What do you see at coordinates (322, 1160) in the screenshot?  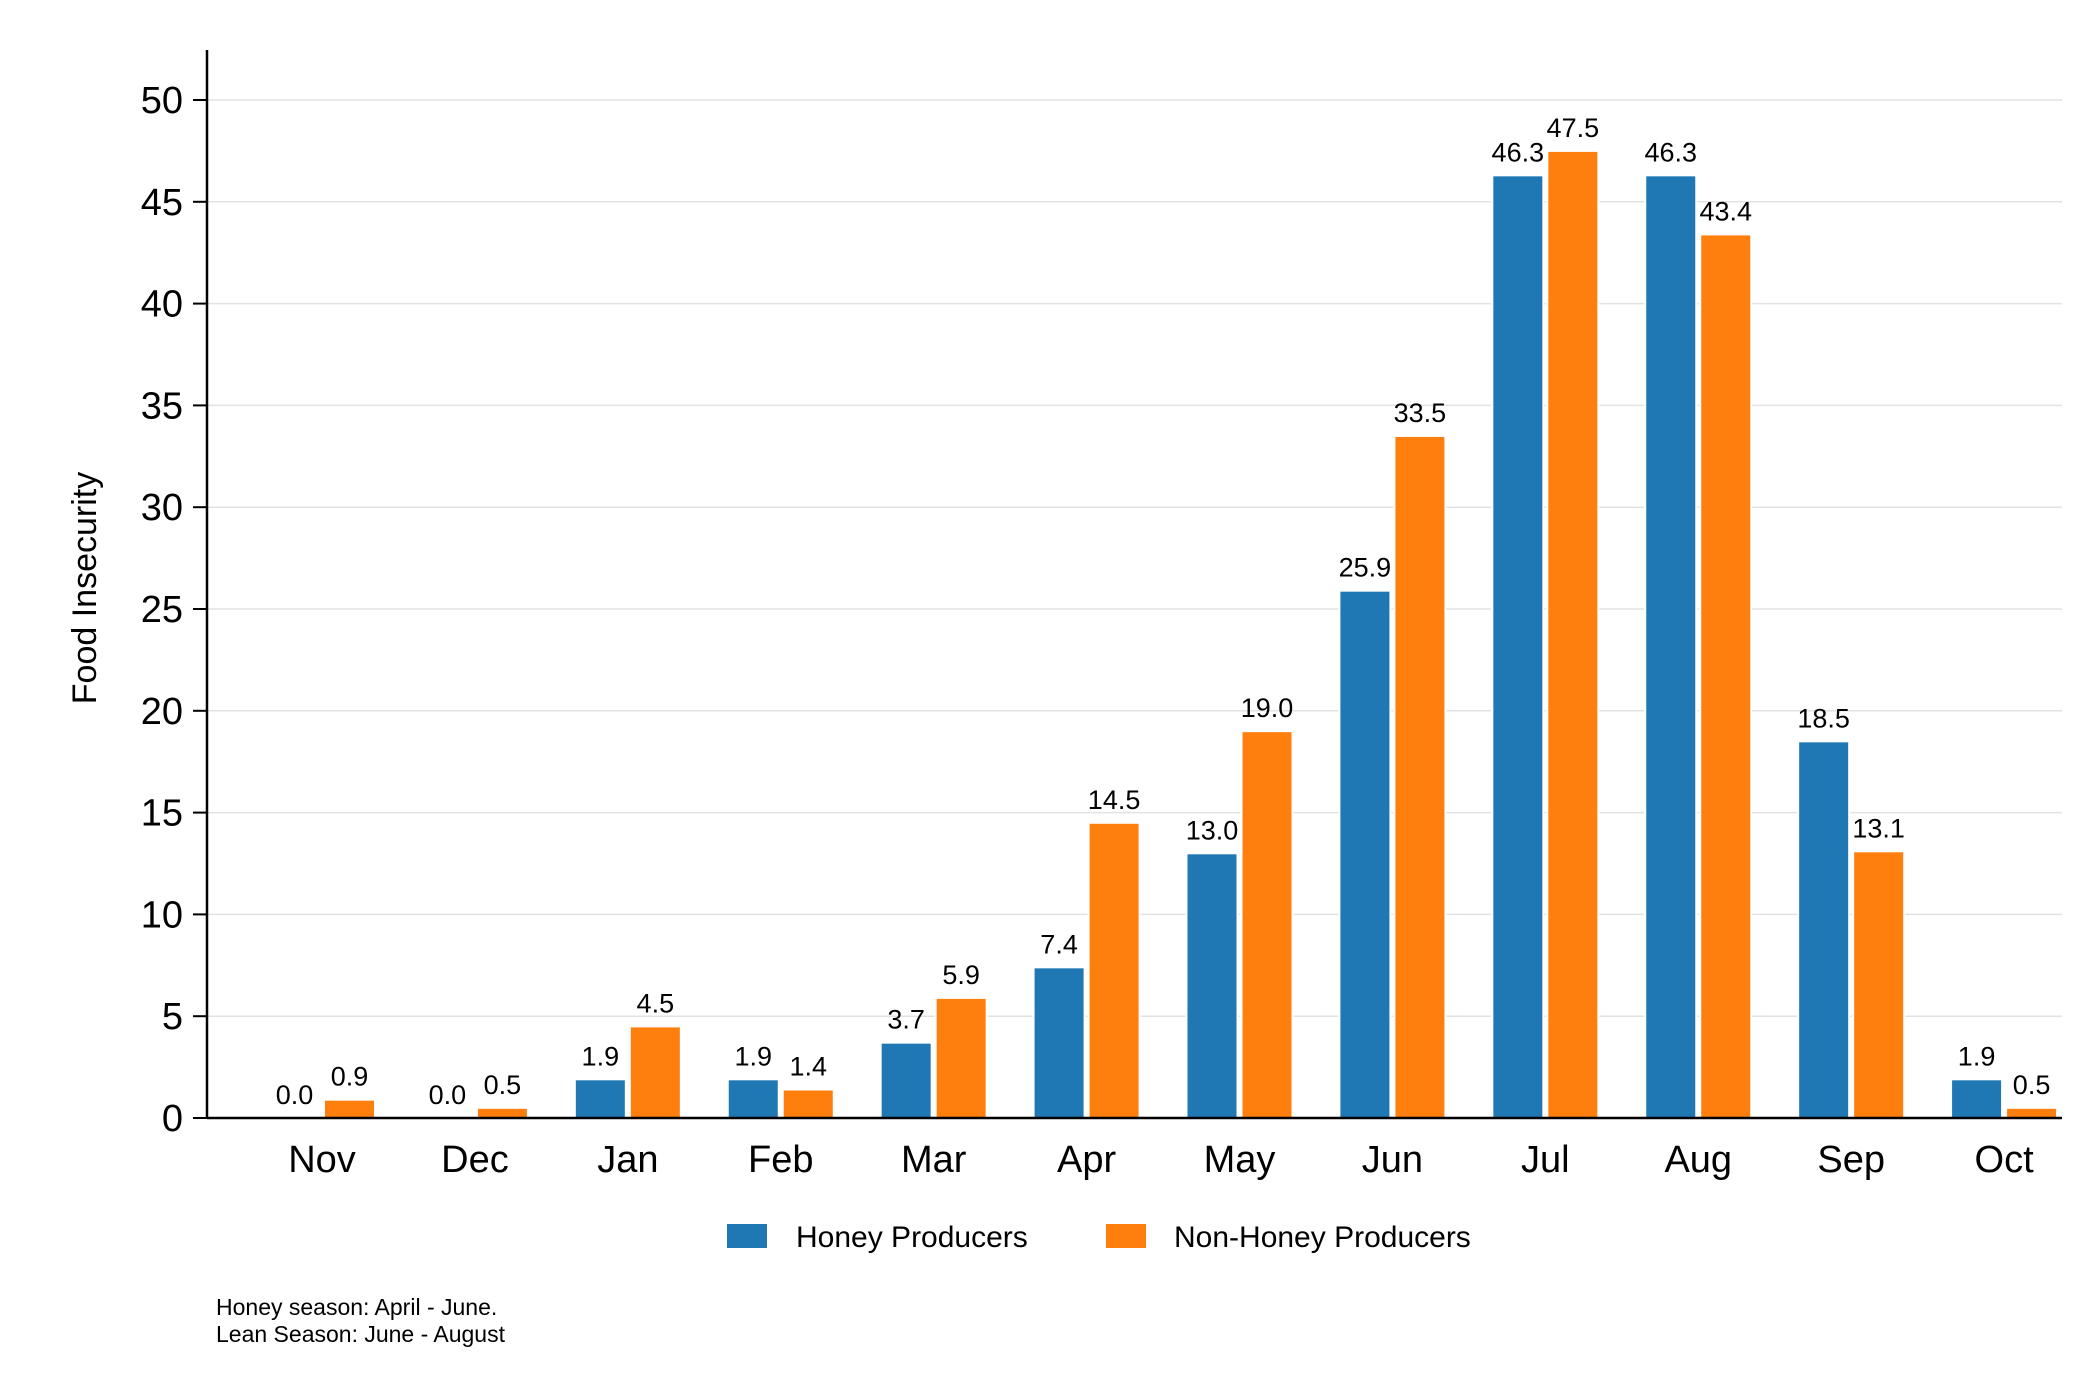 I see `x-category-label: Nov` at bounding box center [322, 1160].